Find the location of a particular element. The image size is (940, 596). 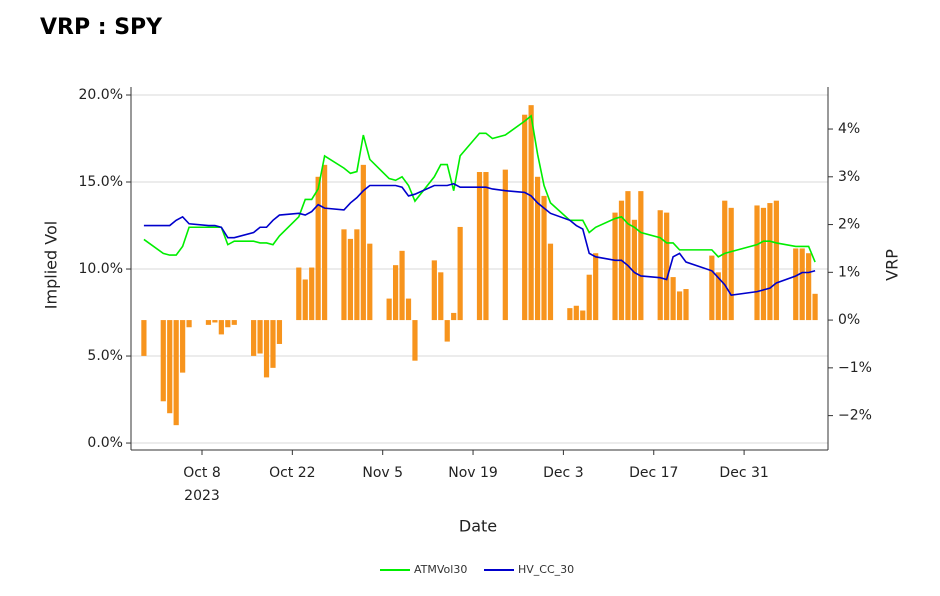

x-tick-label: Nov 19 is located at coordinates (473, 473).